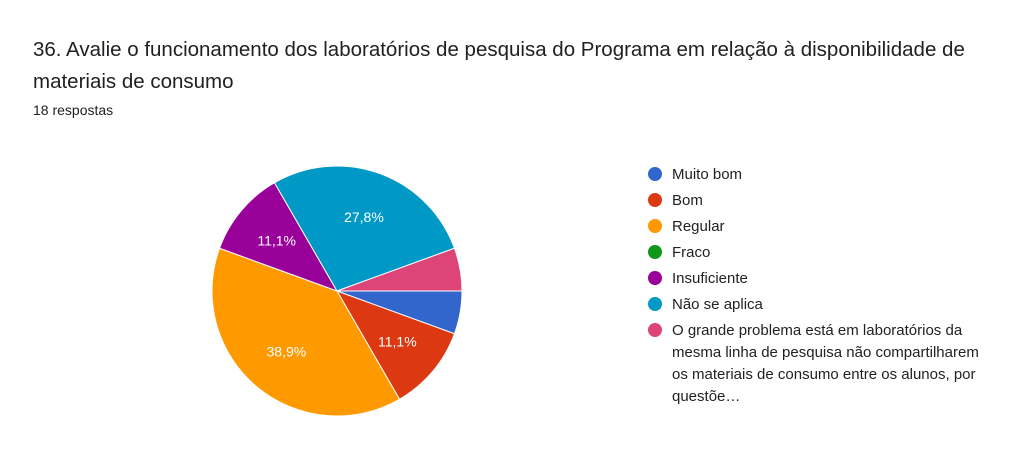 This screenshot has width=1024, height=464. What do you see at coordinates (691, 252) in the screenshot?
I see `legend-label: Fraco` at bounding box center [691, 252].